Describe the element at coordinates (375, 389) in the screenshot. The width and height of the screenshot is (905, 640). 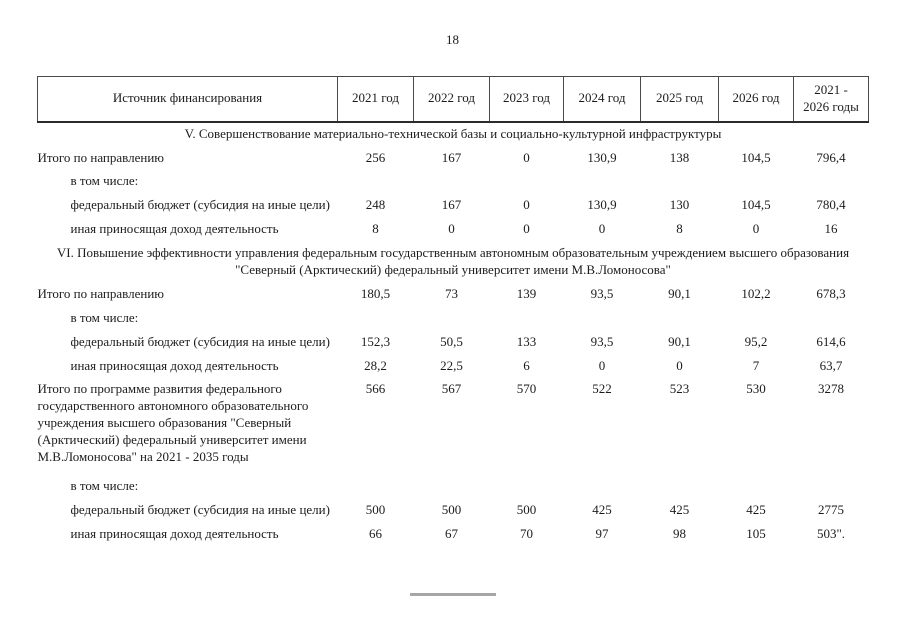
I see `cell-value: 566` at that location.